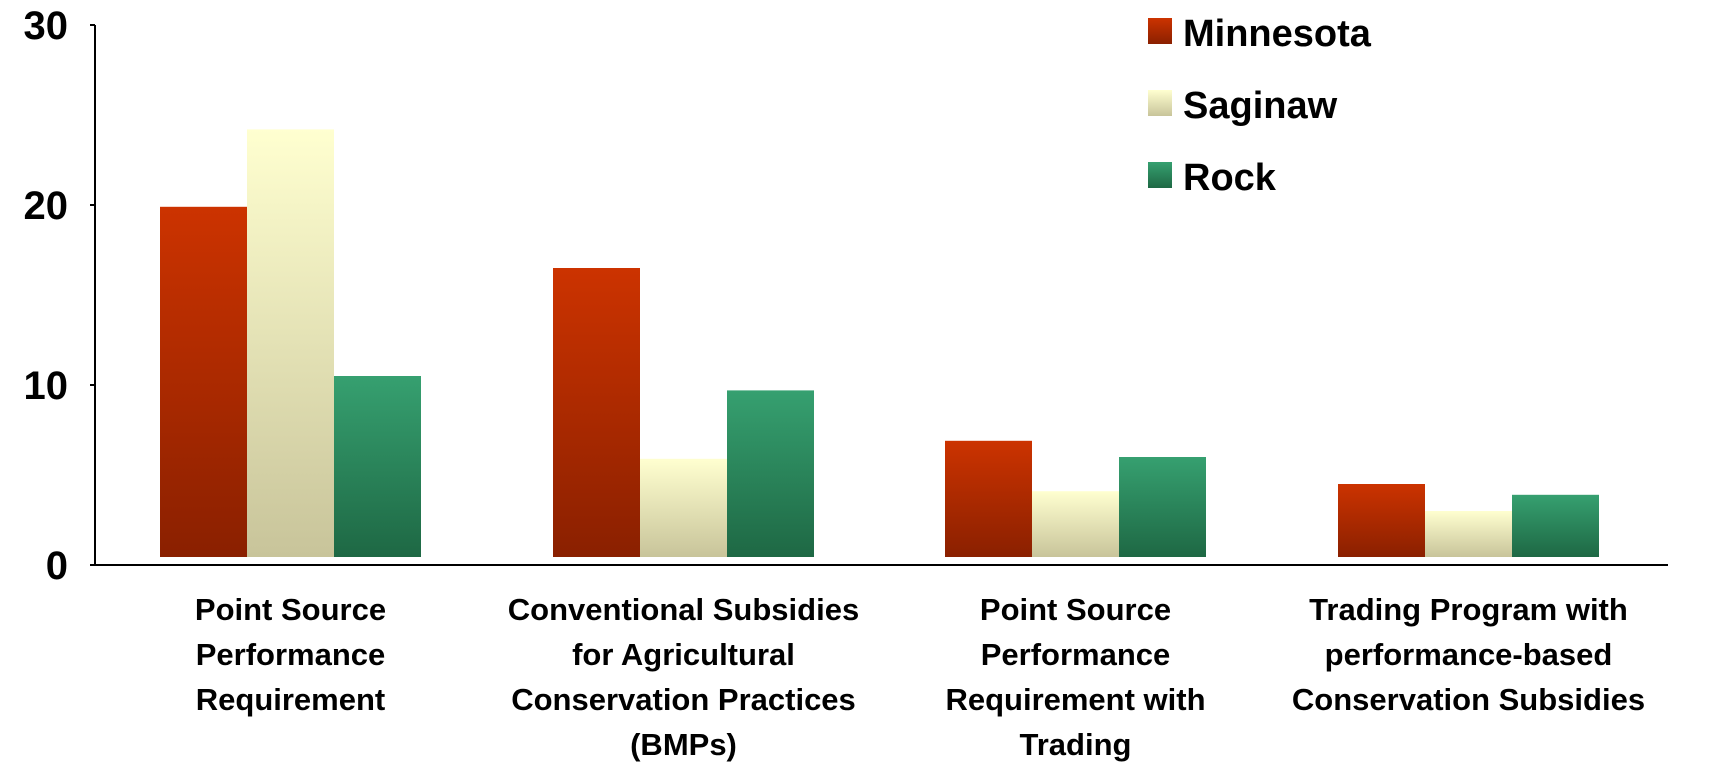 The height and width of the screenshot is (764, 1714). Describe the element at coordinates (46, 386) in the screenshot. I see `y-tick-label: 10` at that location.